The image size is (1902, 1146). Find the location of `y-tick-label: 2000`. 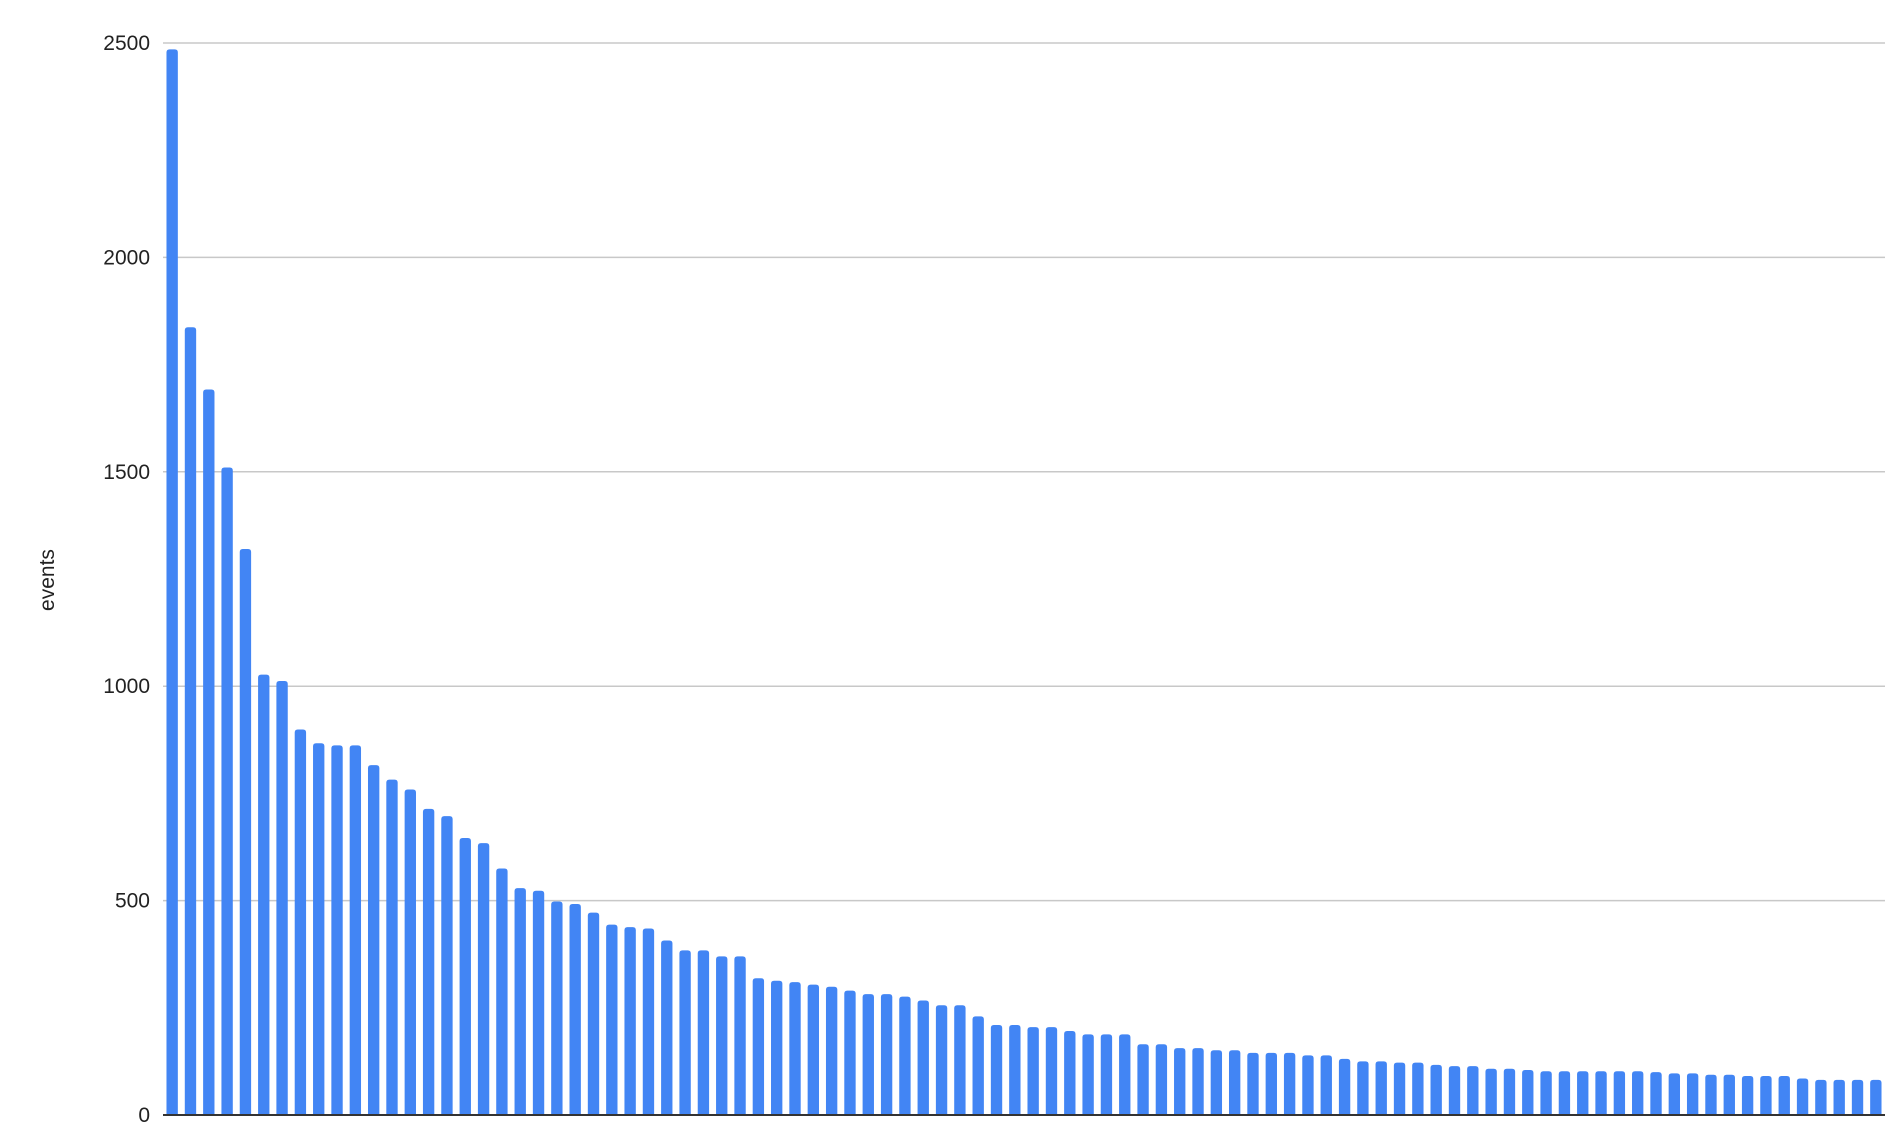

y-tick-label: 2000 is located at coordinates (126, 257).